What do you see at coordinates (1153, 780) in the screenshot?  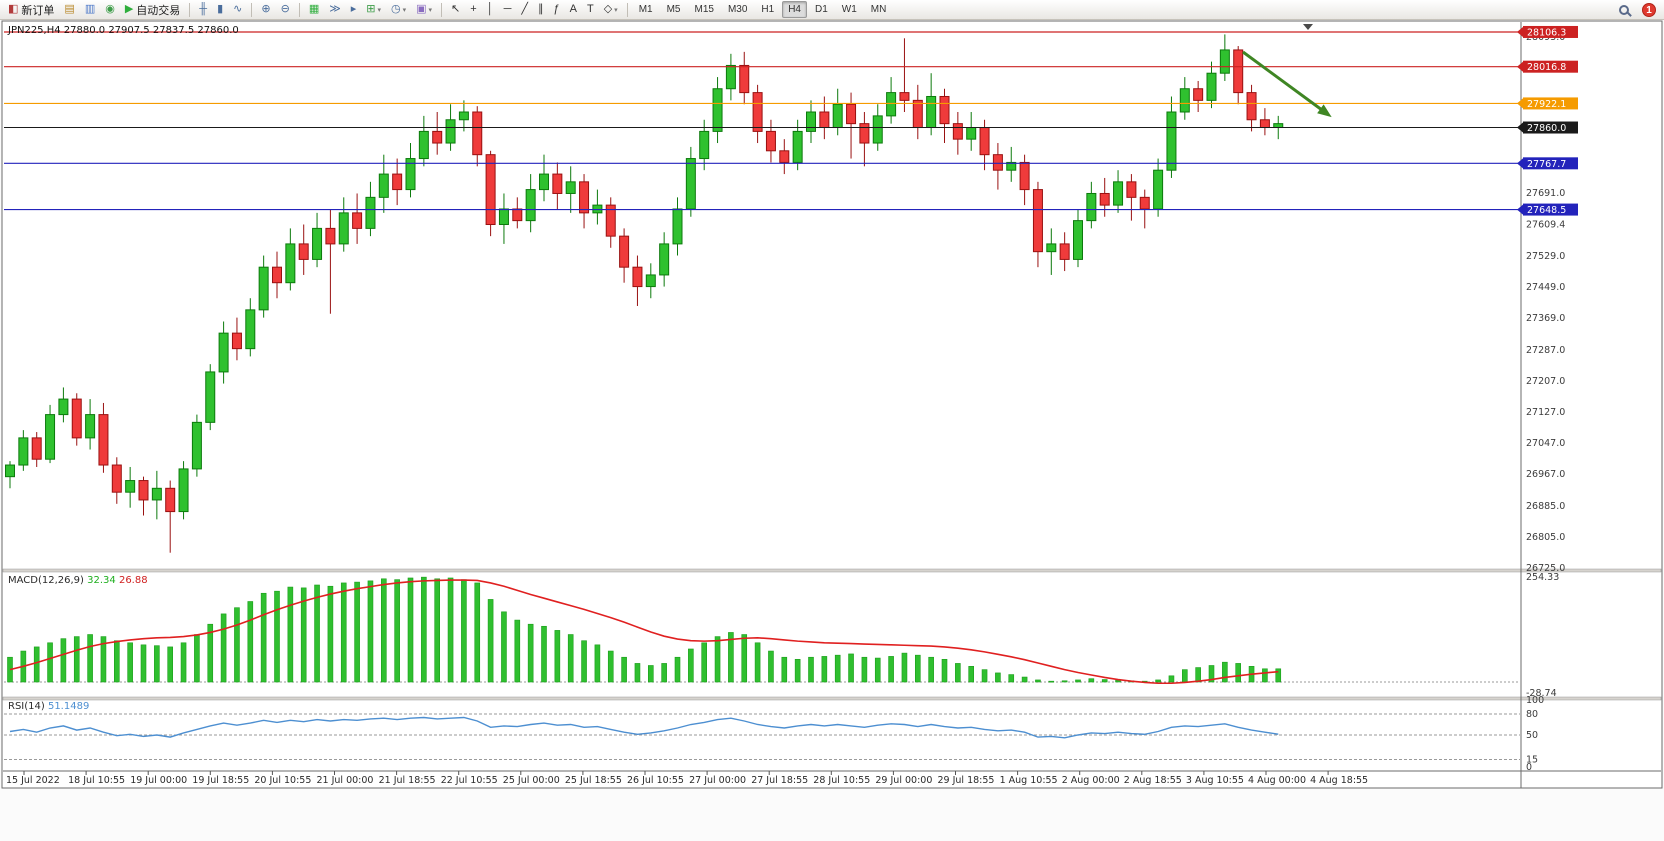 I see `time-axis-label: 2 Aug 18:55` at bounding box center [1153, 780].